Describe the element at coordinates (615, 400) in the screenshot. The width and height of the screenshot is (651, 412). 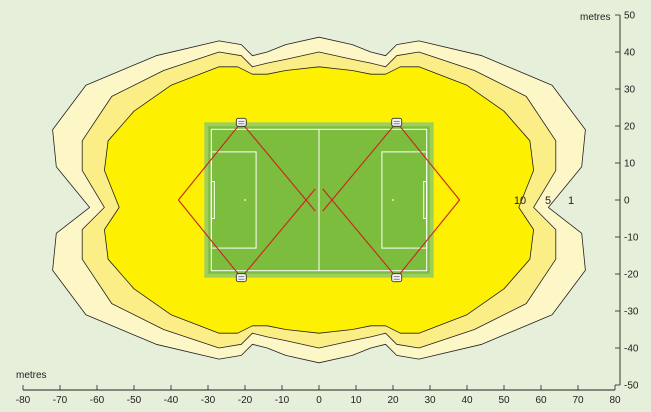
I see `x-tick-label: 80` at that location.